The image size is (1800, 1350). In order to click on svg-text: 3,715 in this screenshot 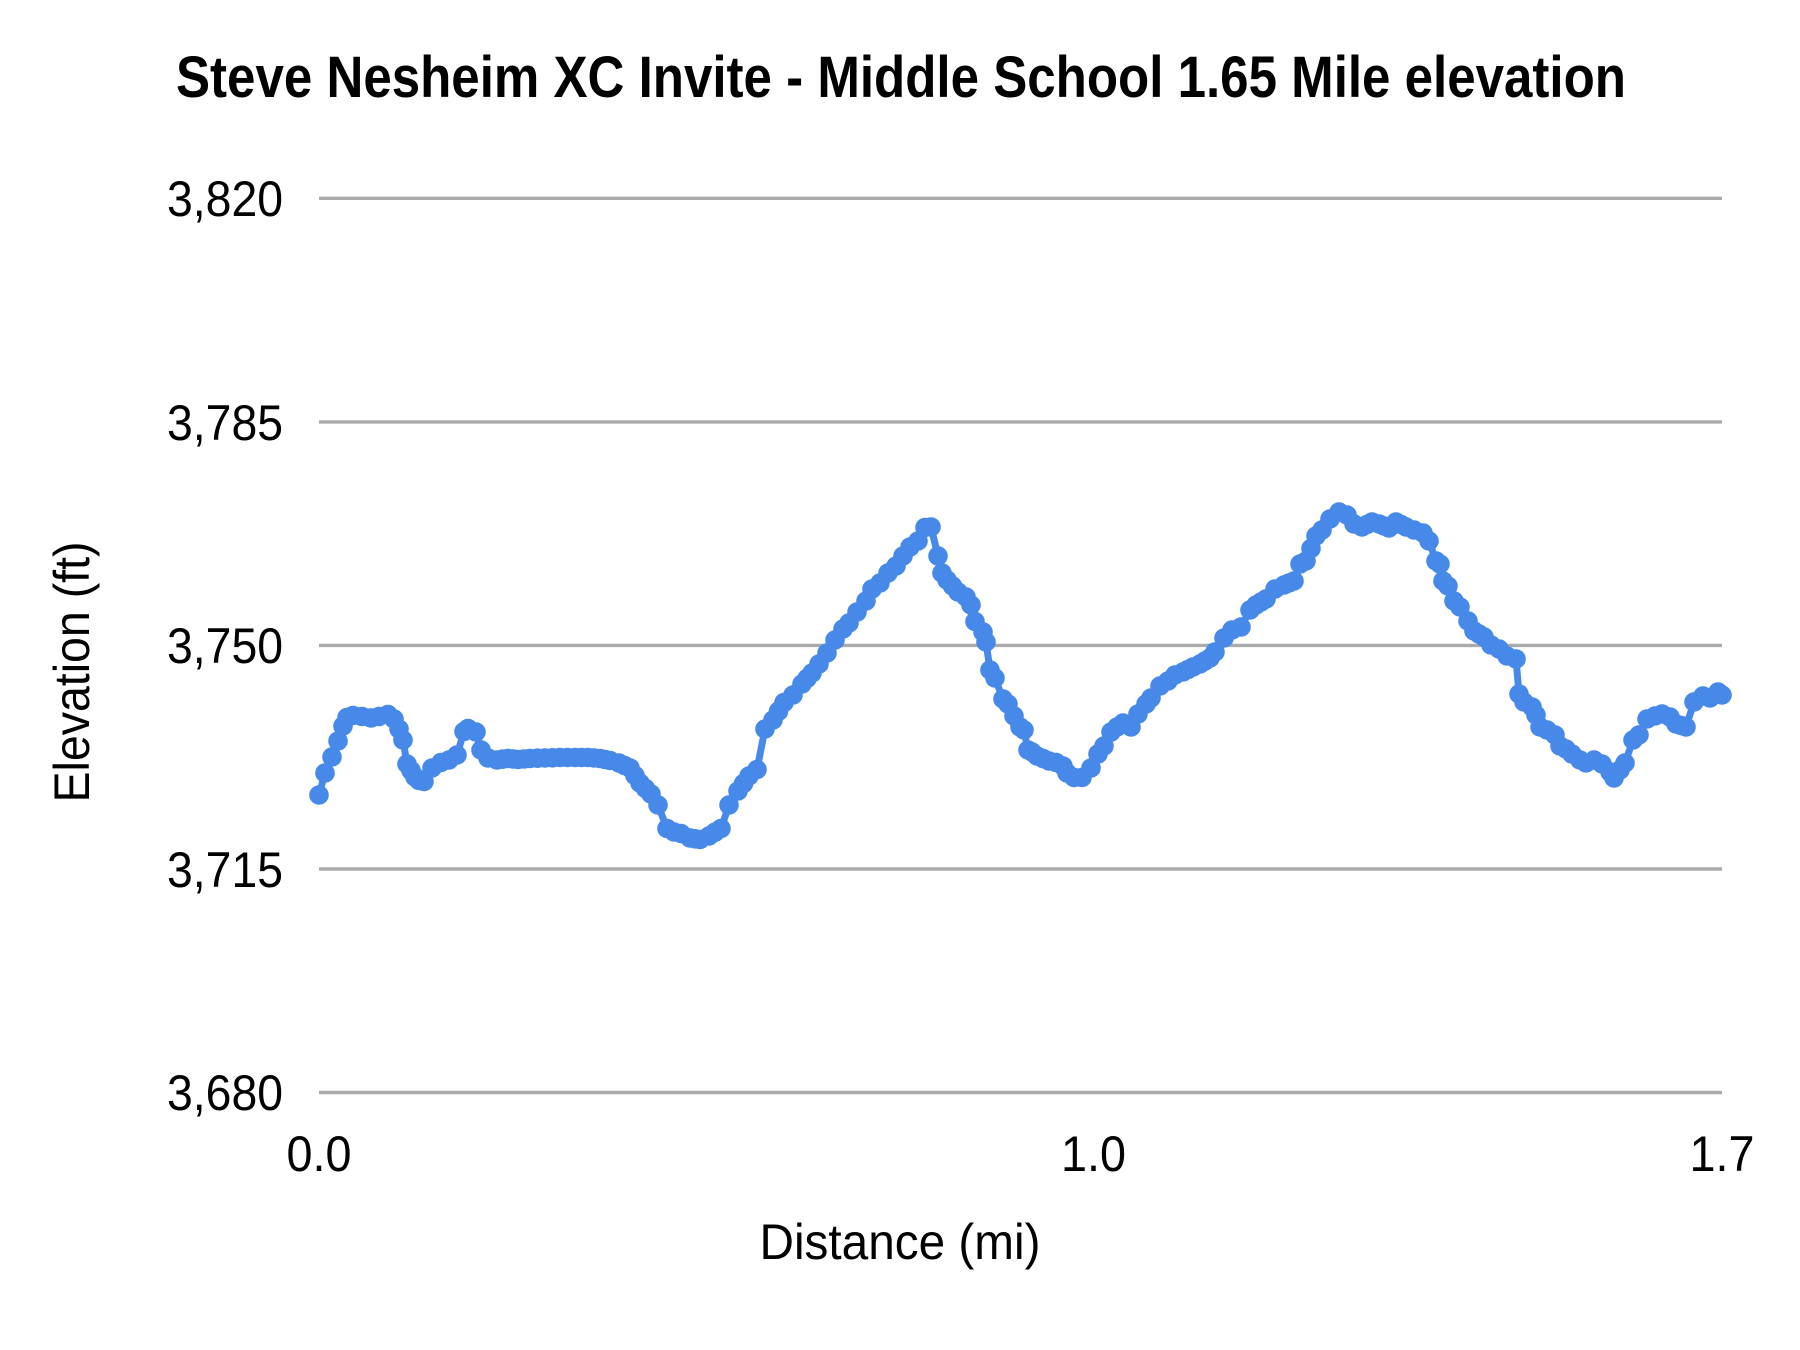, I will do `click(225, 870)`.